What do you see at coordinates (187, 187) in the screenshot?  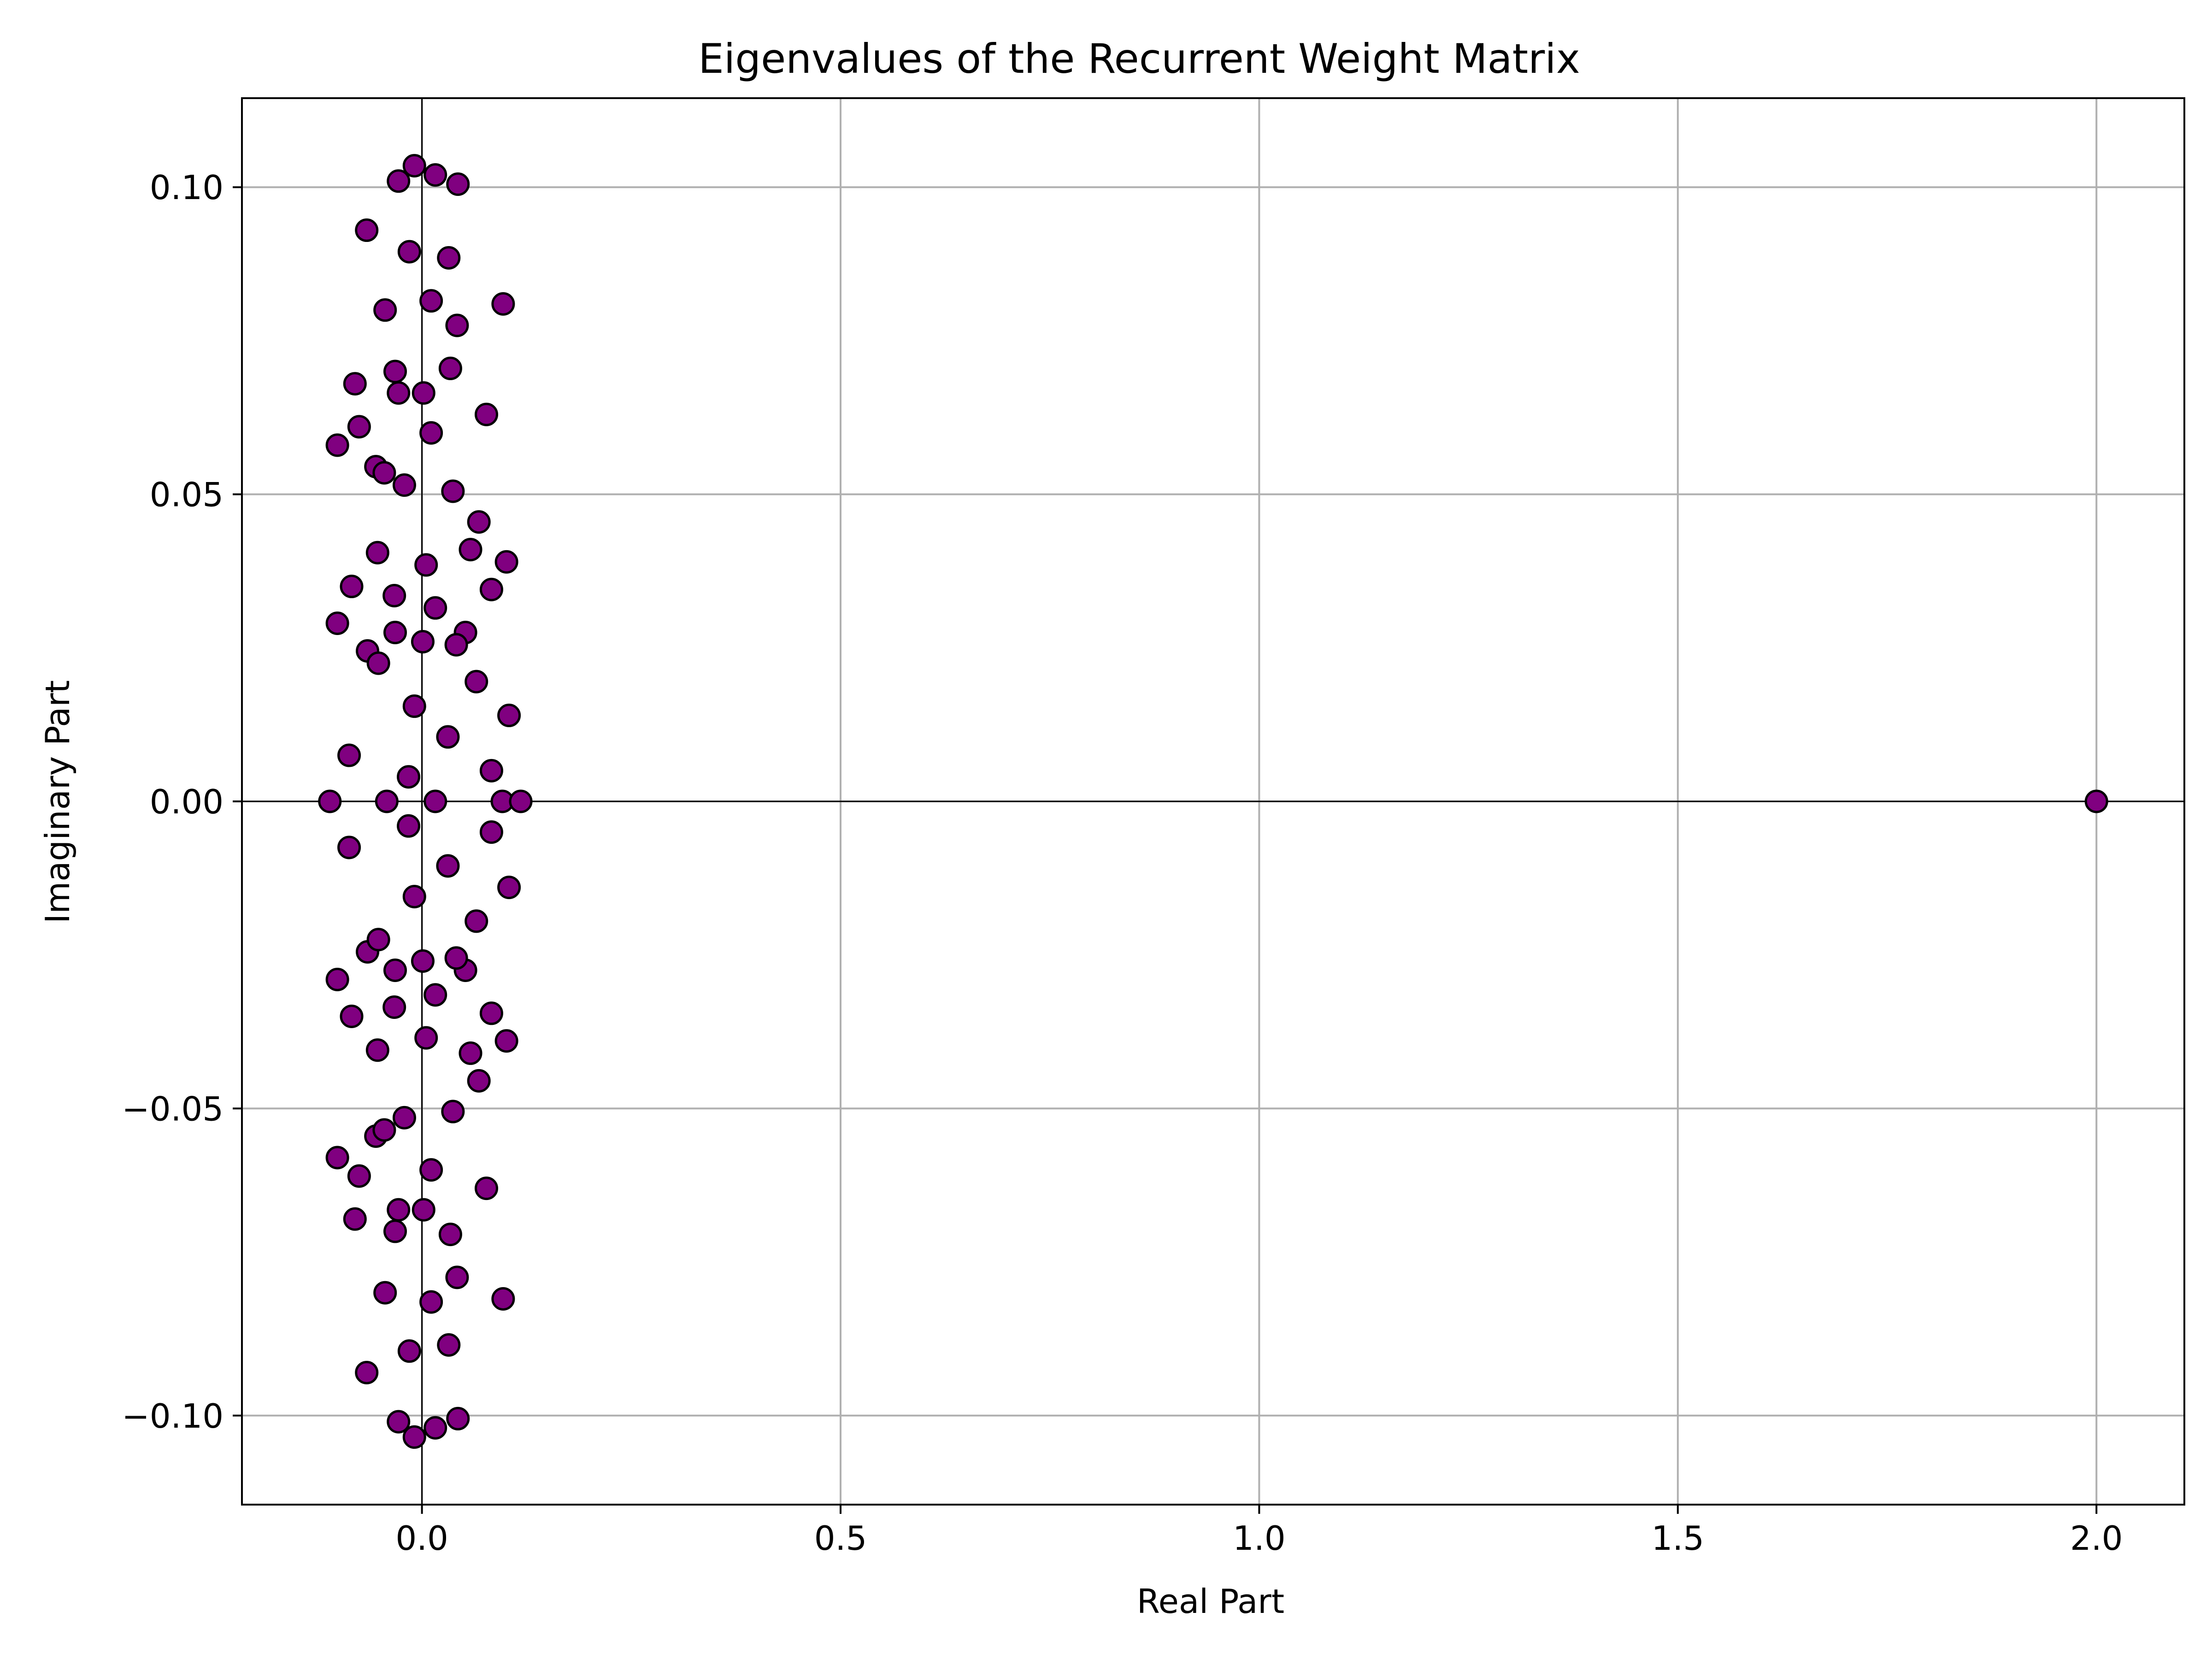 I see `y-tick-label: 0.10` at bounding box center [187, 187].